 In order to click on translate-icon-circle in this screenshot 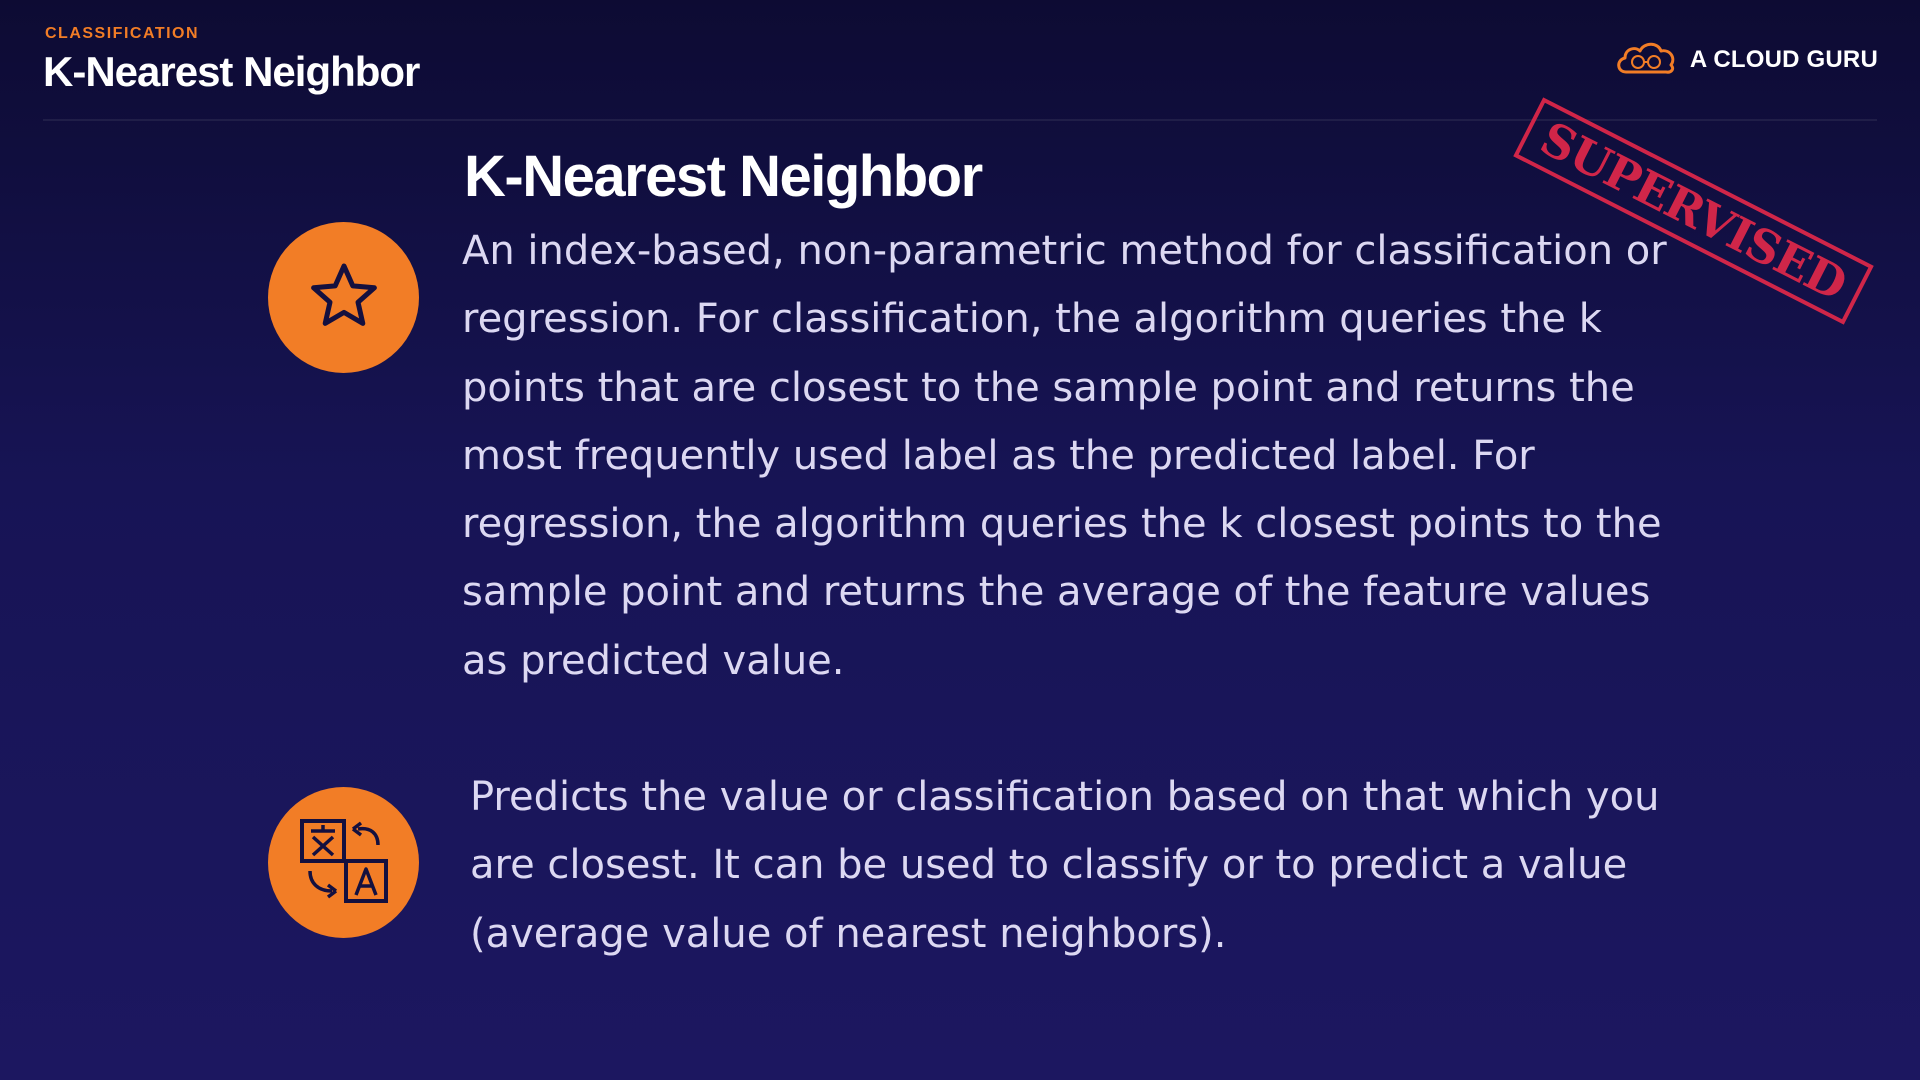, I will do `click(343, 862)`.